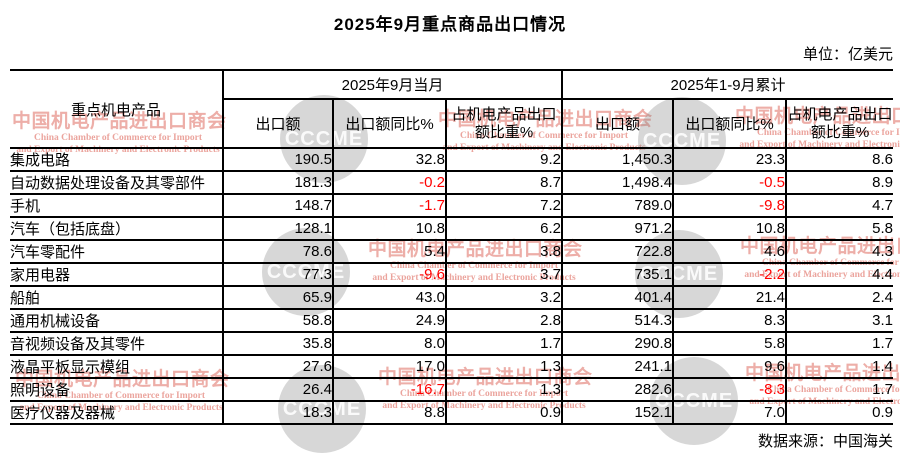 The image size is (900, 456). What do you see at coordinates (617, 367) in the screenshot?
I see `c-export-cell: 241.1` at bounding box center [617, 367].